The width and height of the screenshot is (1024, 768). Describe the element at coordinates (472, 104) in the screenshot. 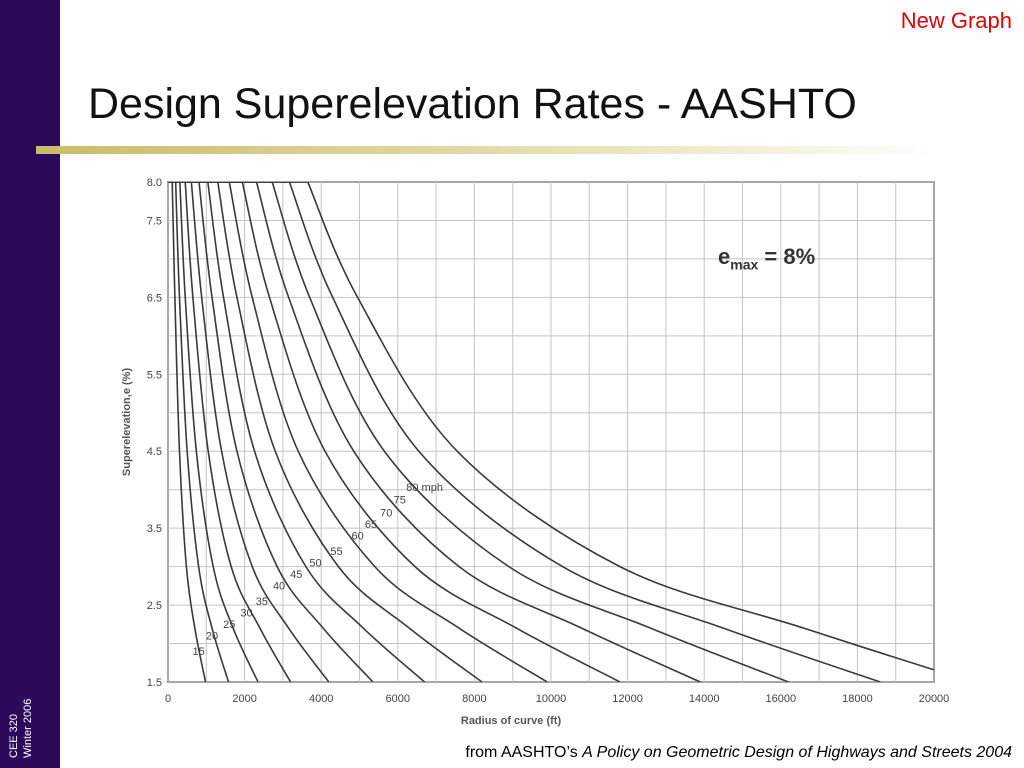

I see `slide-title: Design Superelevation Rates - AASHTO` at that location.